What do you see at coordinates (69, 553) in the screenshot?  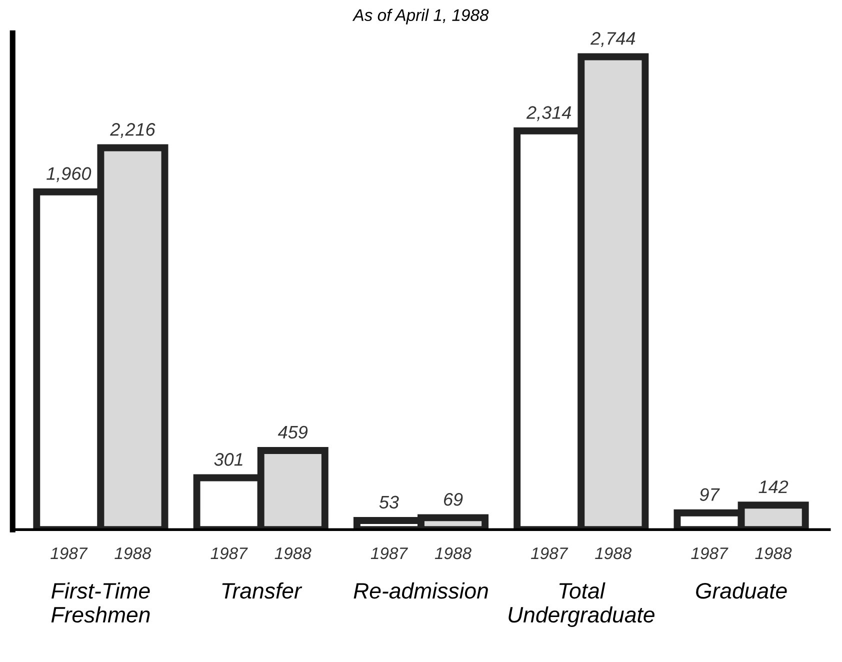 I see `series-label: 1987` at bounding box center [69, 553].